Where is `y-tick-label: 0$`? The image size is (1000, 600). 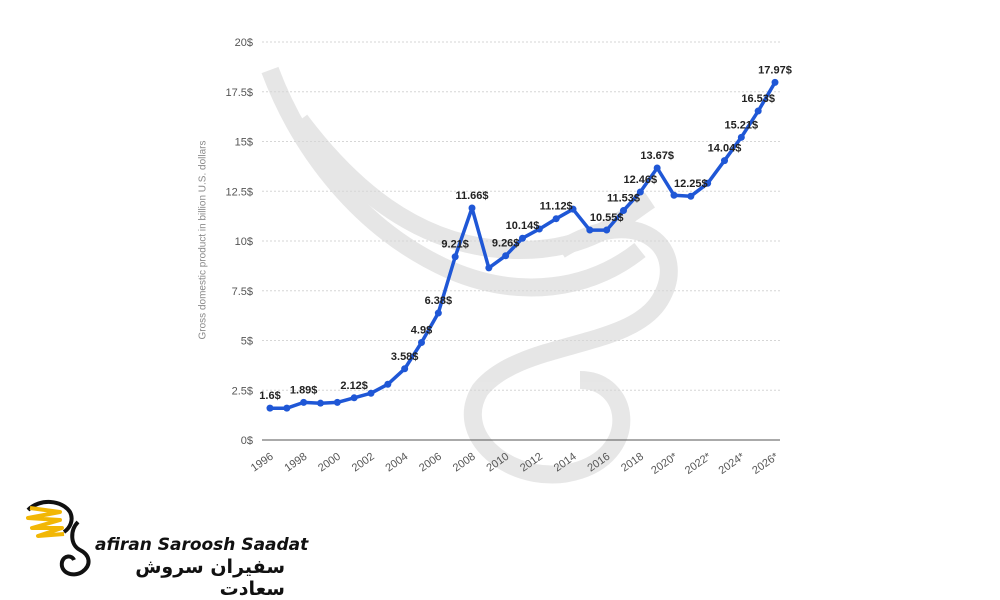 y-tick-label: 0$ is located at coordinates (247, 441).